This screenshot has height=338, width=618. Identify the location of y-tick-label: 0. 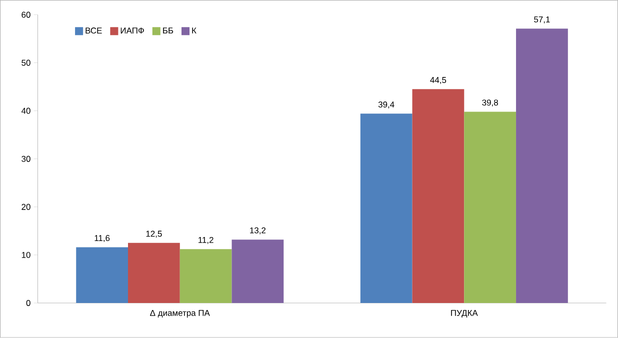
(28, 303).